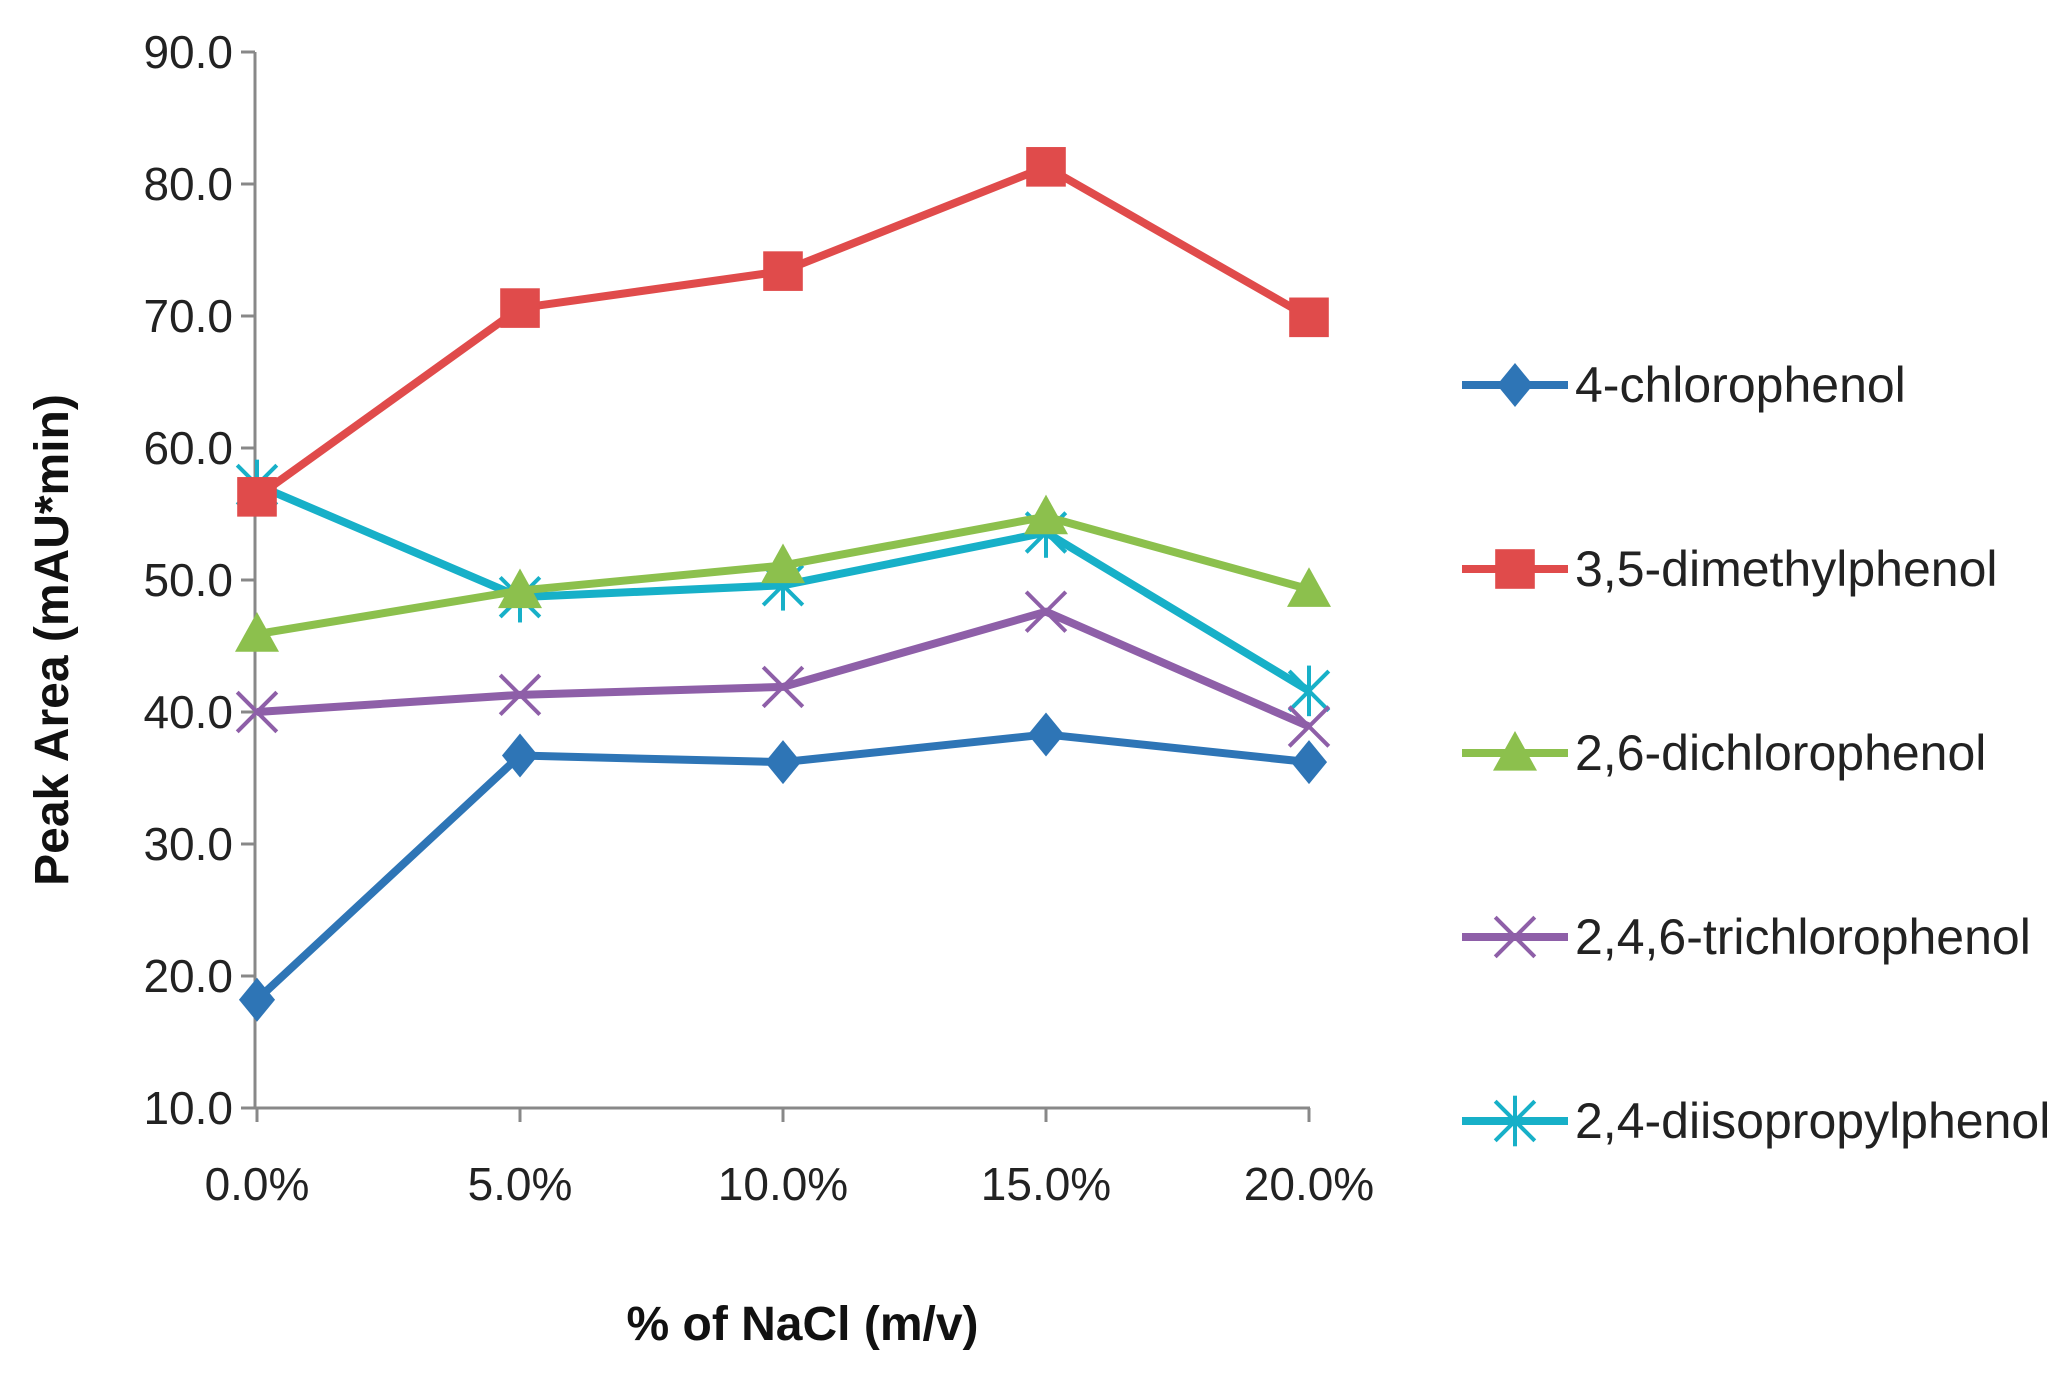  Describe the element at coordinates (257, 1184) in the screenshot. I see `x-tick-label: 0.0%` at that location.